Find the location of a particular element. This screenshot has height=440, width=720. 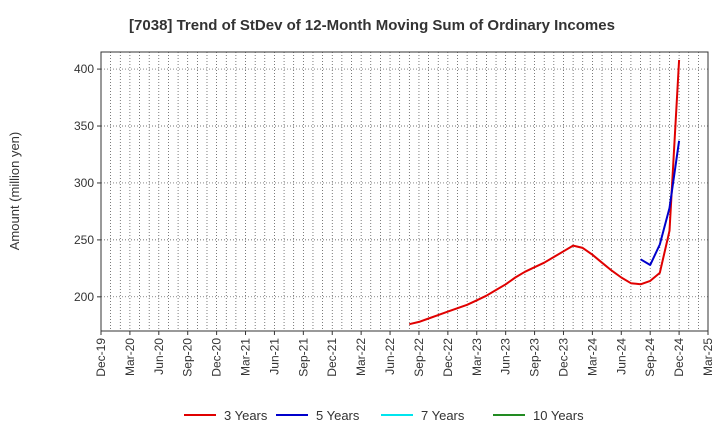

x-tick-label: Jun-24 is located at coordinates (621, 356).